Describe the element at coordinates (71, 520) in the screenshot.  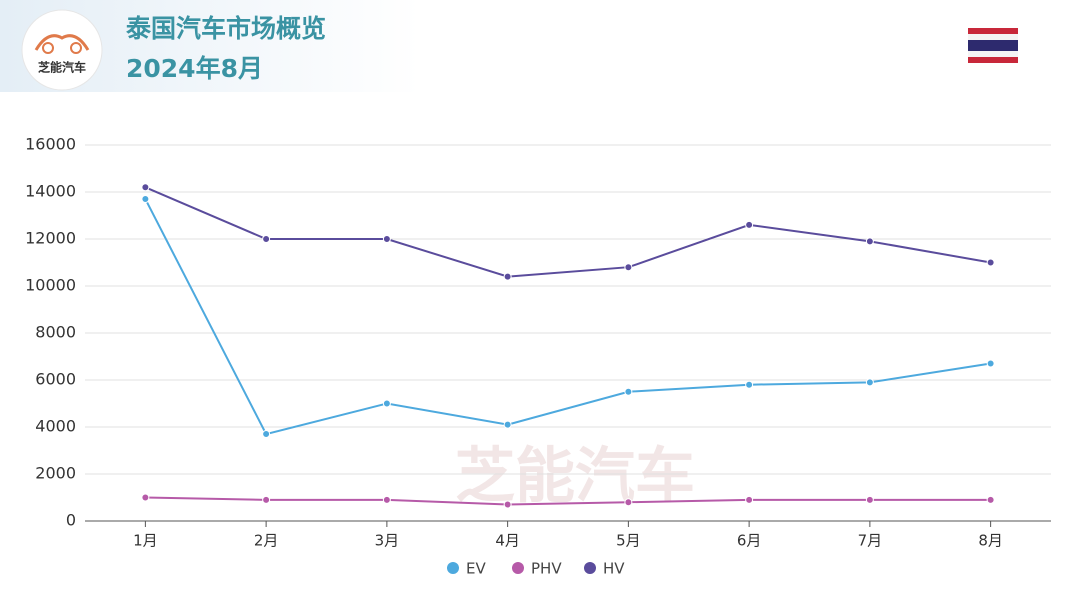
I see `y-tick-label: 0` at that location.